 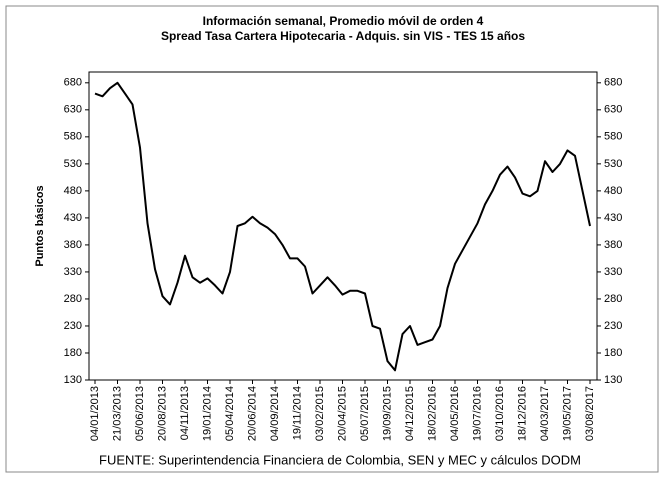 What do you see at coordinates (230, 413) in the screenshot?
I see `x-tick-label: 05/04/2014` at bounding box center [230, 413].